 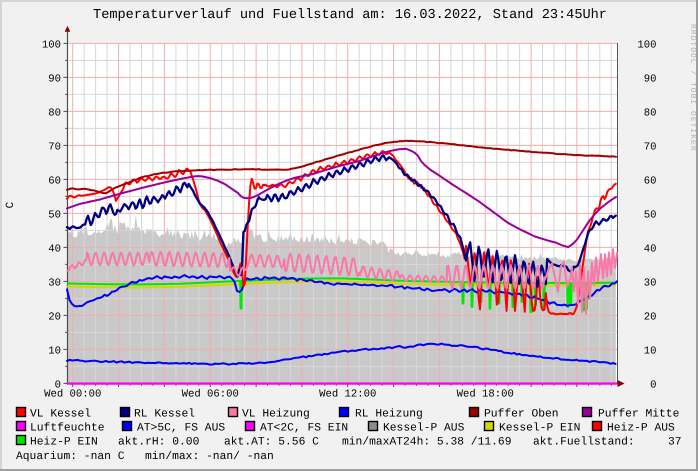 I want to click on svg-text: min/maxAT24h: 5.38 /11.69, so click(x=426, y=442).